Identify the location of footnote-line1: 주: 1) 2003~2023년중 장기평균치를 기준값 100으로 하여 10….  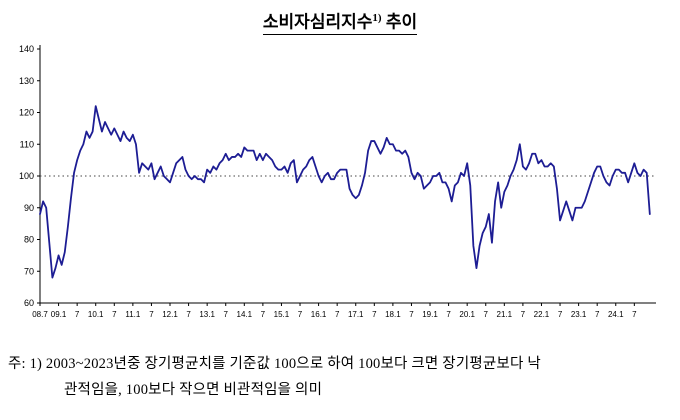
(274, 364).